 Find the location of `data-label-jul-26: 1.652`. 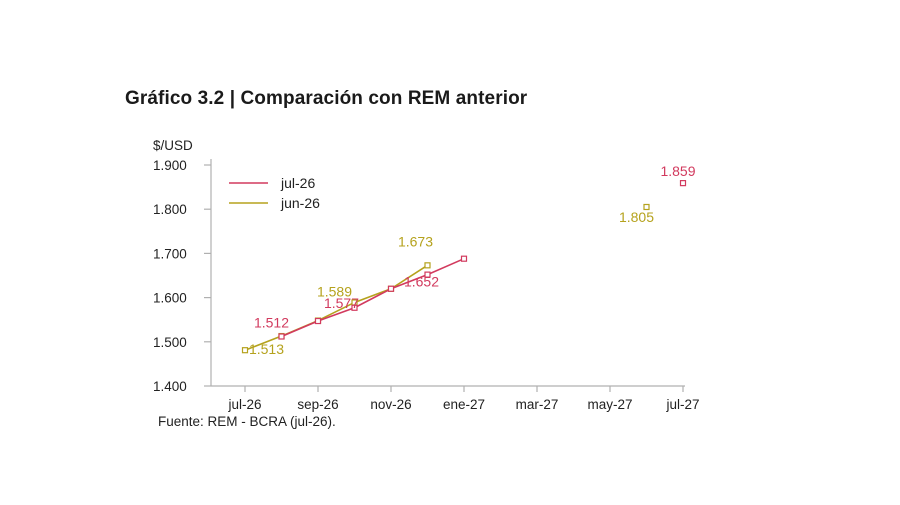

data-label-jul-26: 1.652 is located at coordinates (421, 282).